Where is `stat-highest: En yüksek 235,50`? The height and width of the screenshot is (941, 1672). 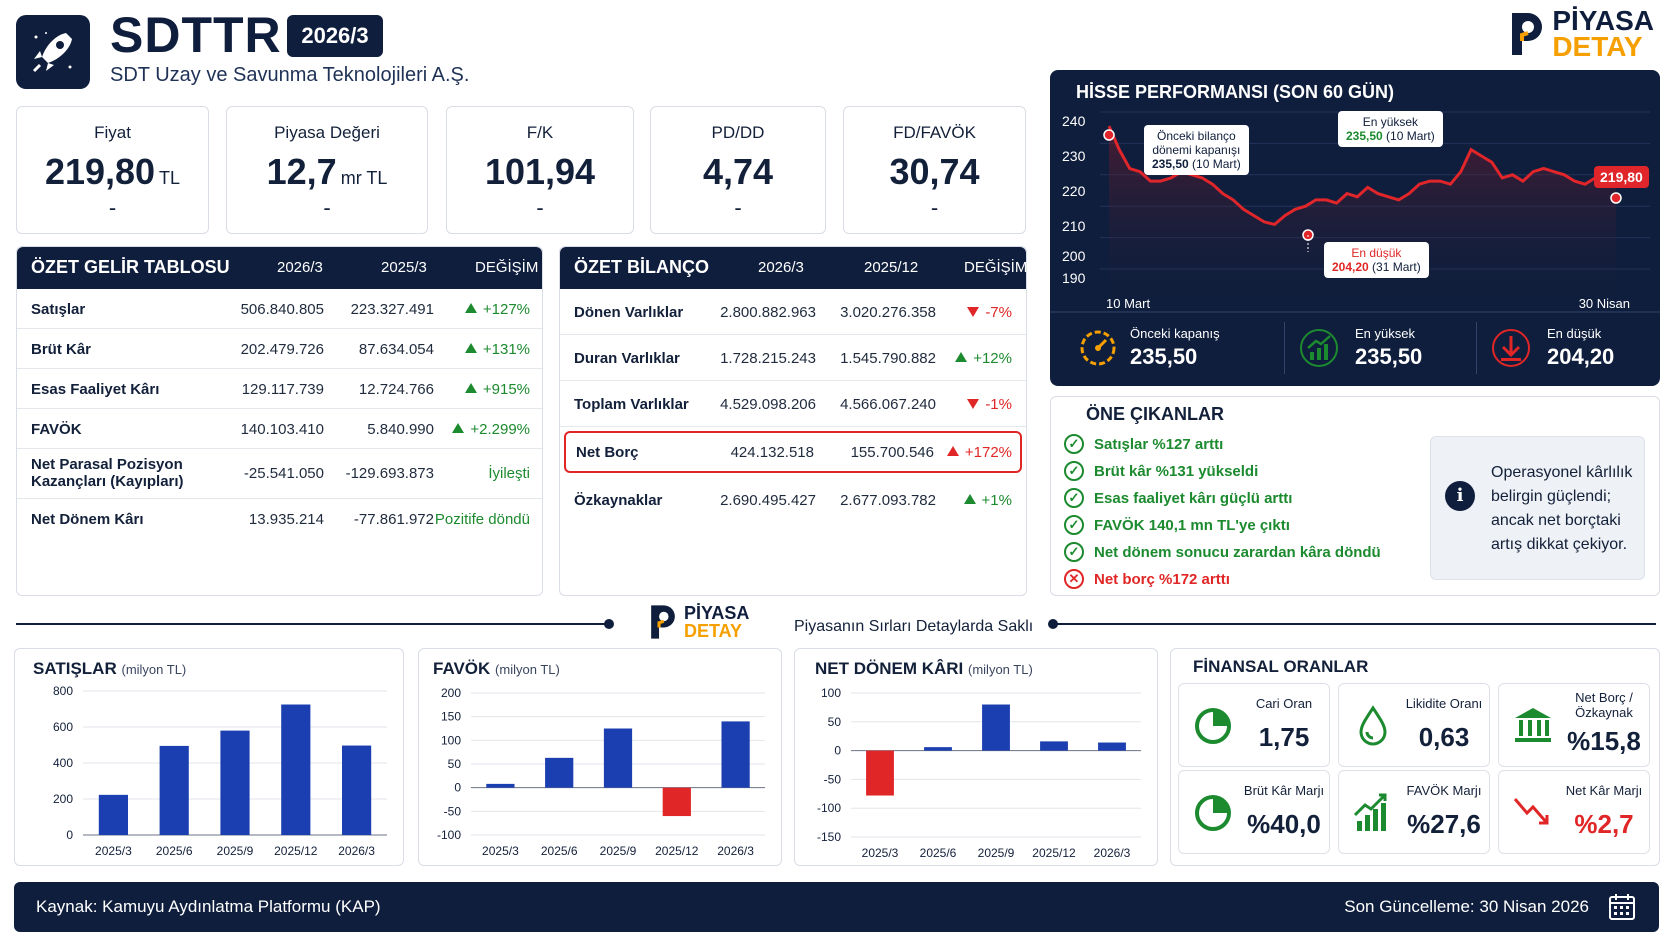 stat-highest: En yüksek 235,50 is located at coordinates (1379, 348).